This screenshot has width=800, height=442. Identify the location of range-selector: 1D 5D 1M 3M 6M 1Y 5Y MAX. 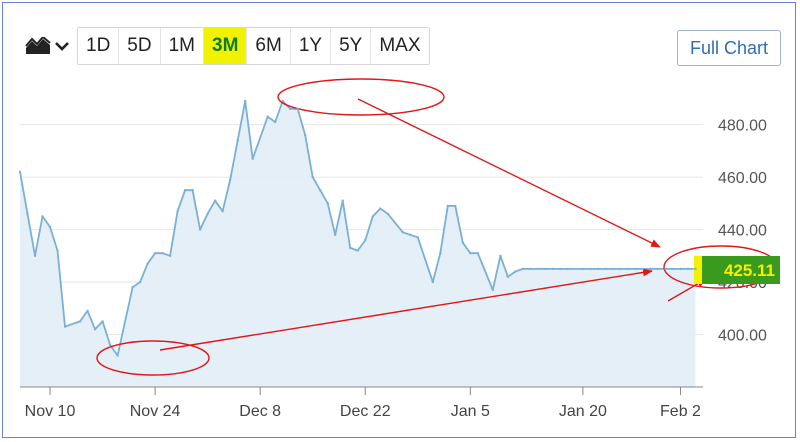
(253, 46).